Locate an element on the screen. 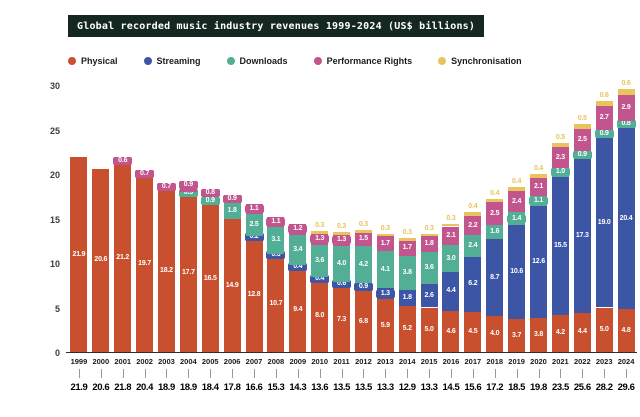 The image size is (640, 417). segment-value-label: 0.7 is located at coordinates (166, 186).